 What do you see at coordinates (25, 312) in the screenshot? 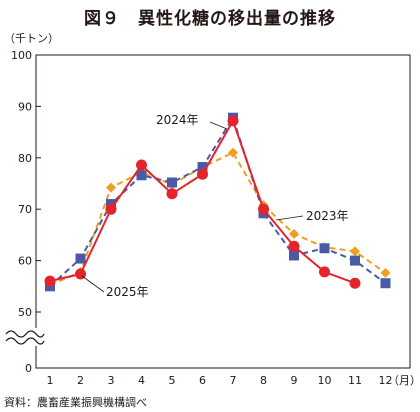
I see `y-tick-label: 50` at bounding box center [25, 312].